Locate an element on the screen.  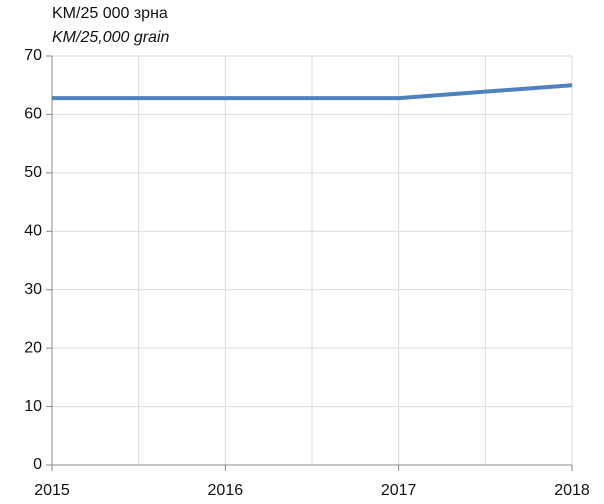
data-line is located at coordinates (312, 92).